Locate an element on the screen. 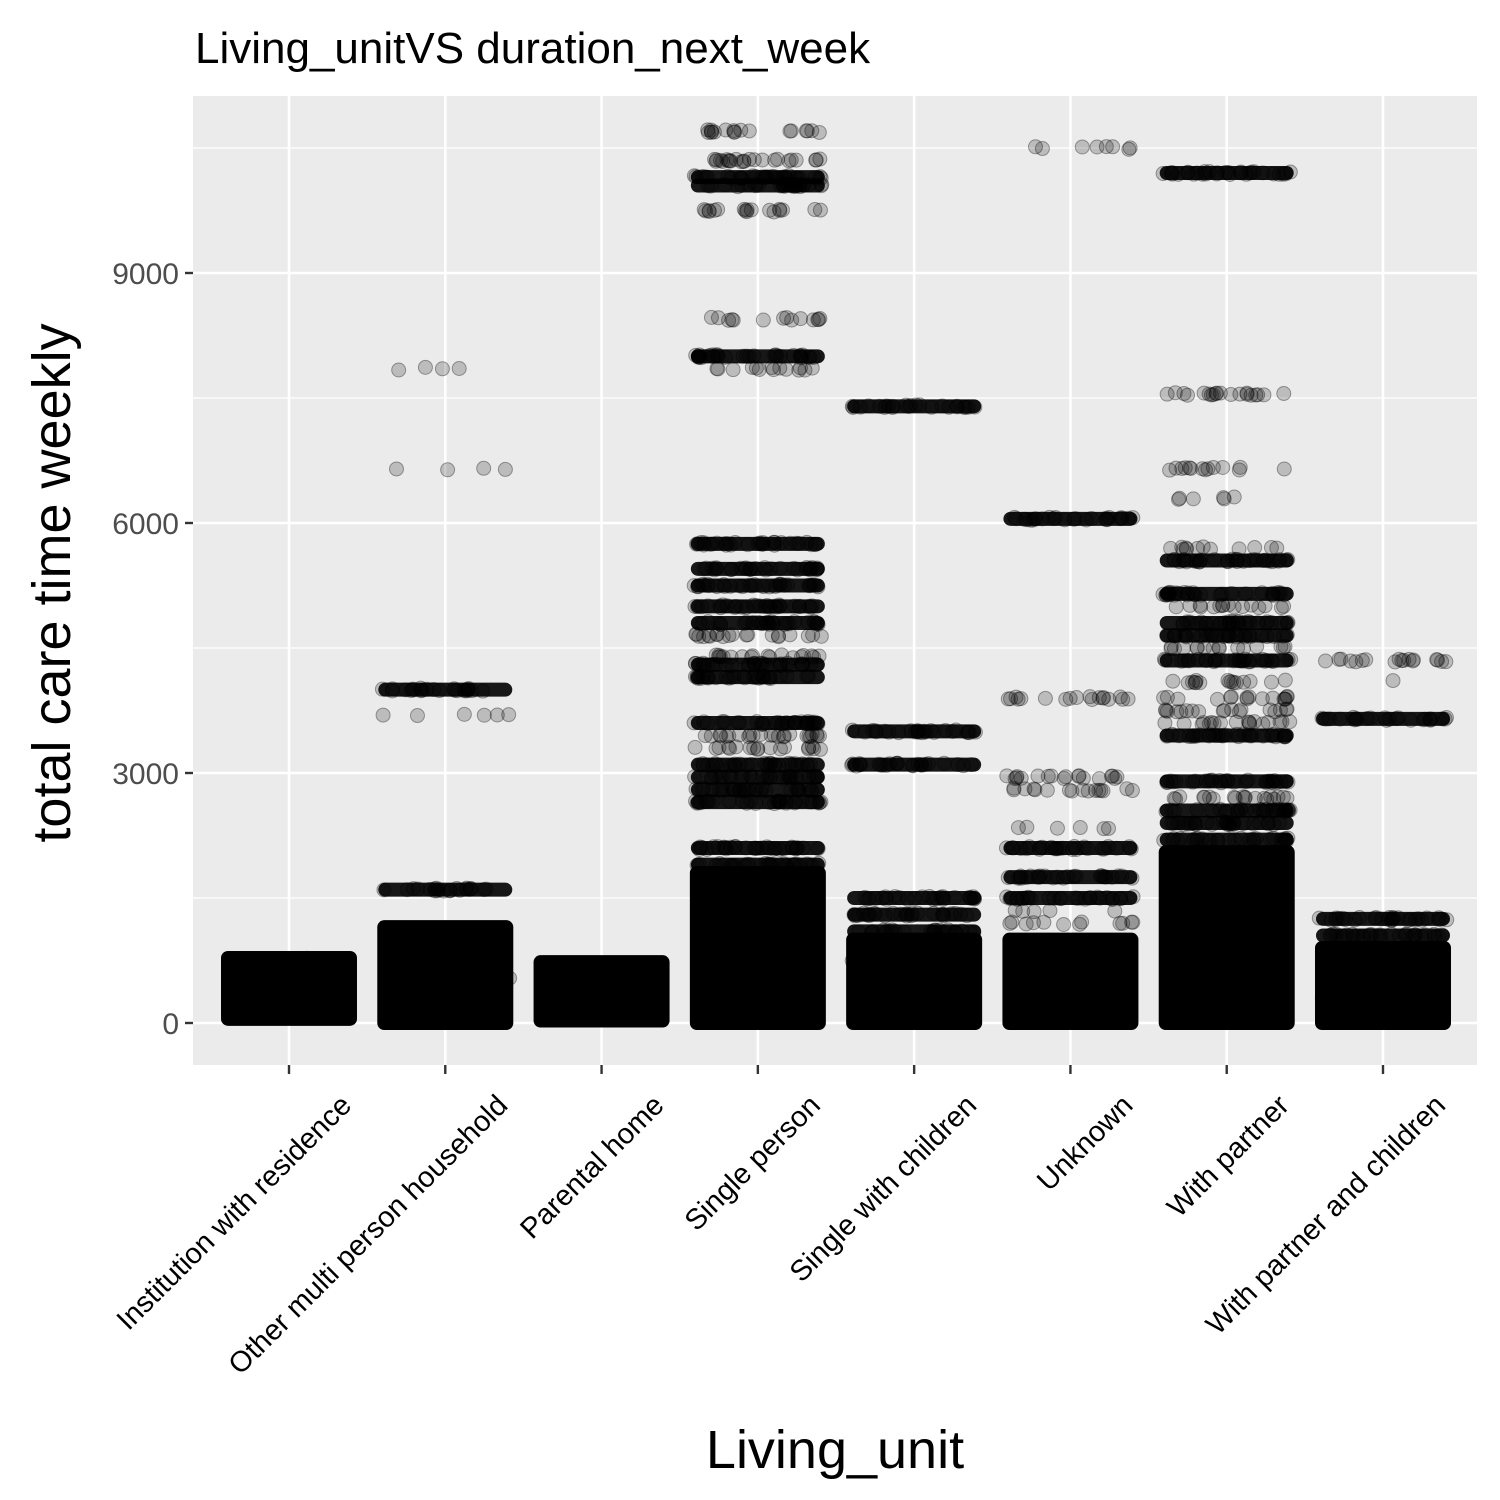  dense-point-cluster is located at coordinates (1226, 937).